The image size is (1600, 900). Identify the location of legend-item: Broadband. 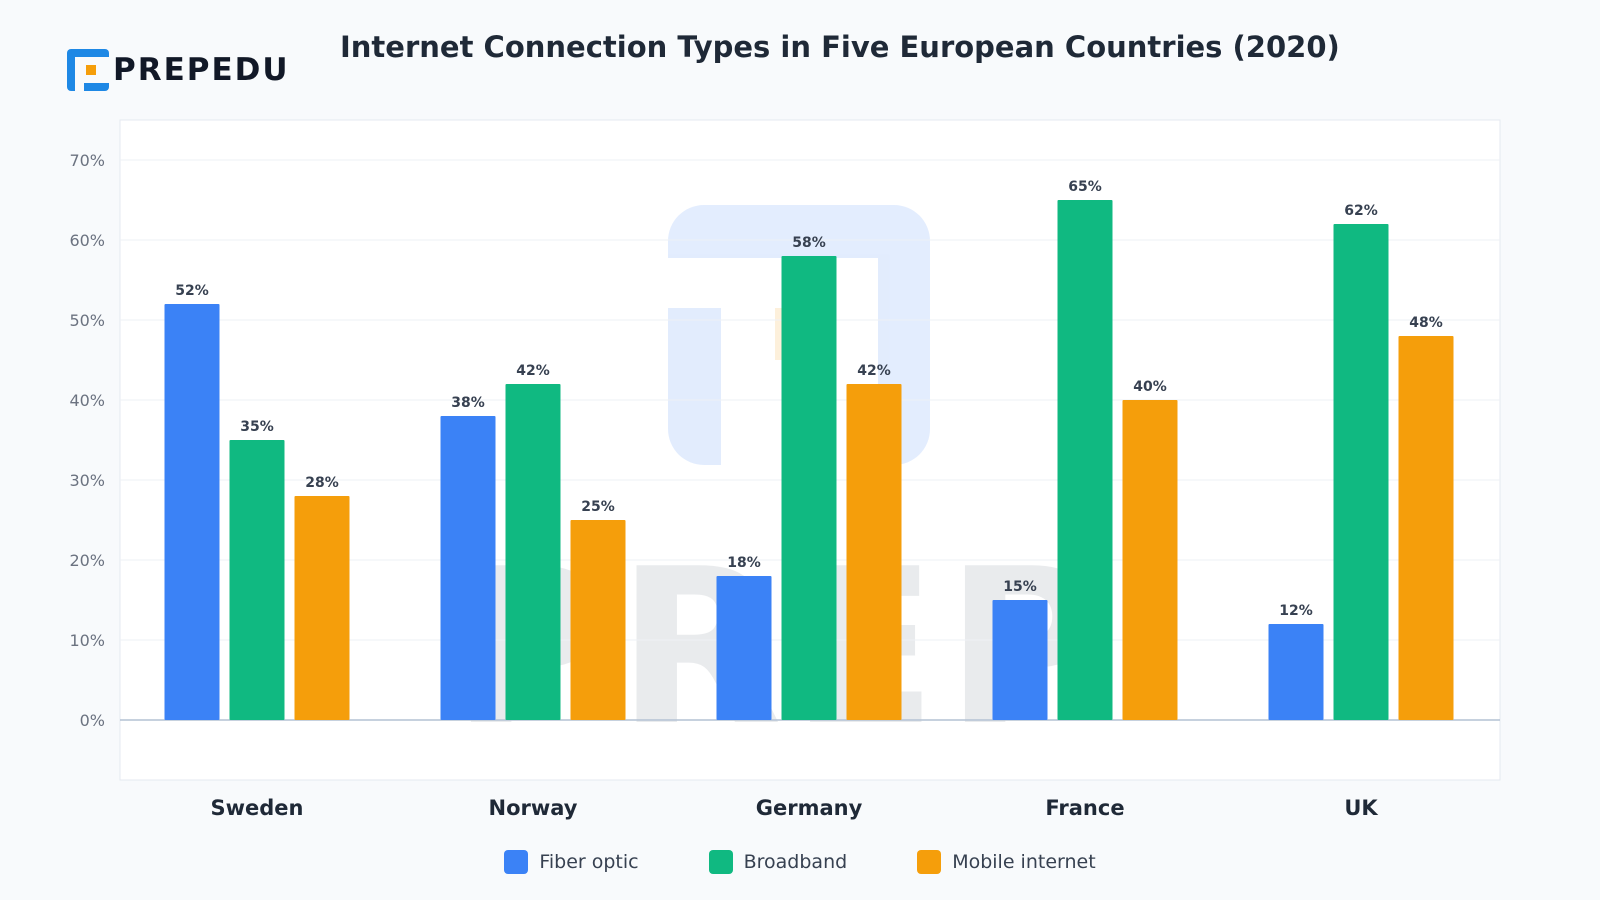
(778, 862).